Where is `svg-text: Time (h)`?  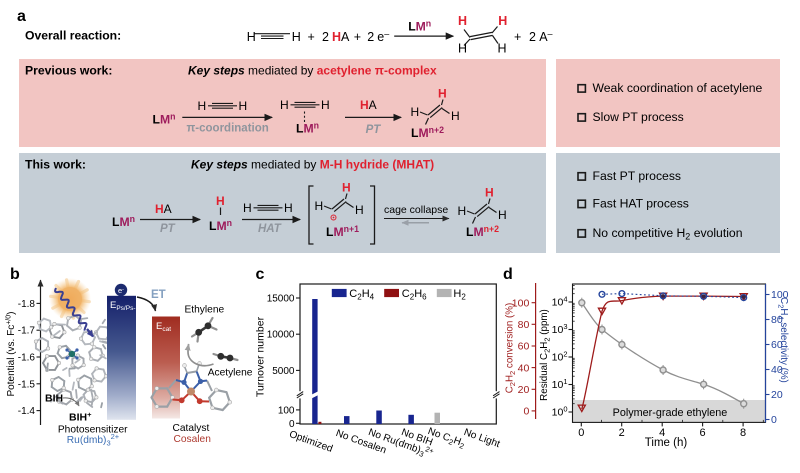 svg-text: Time (h) is located at coordinates (666, 443).